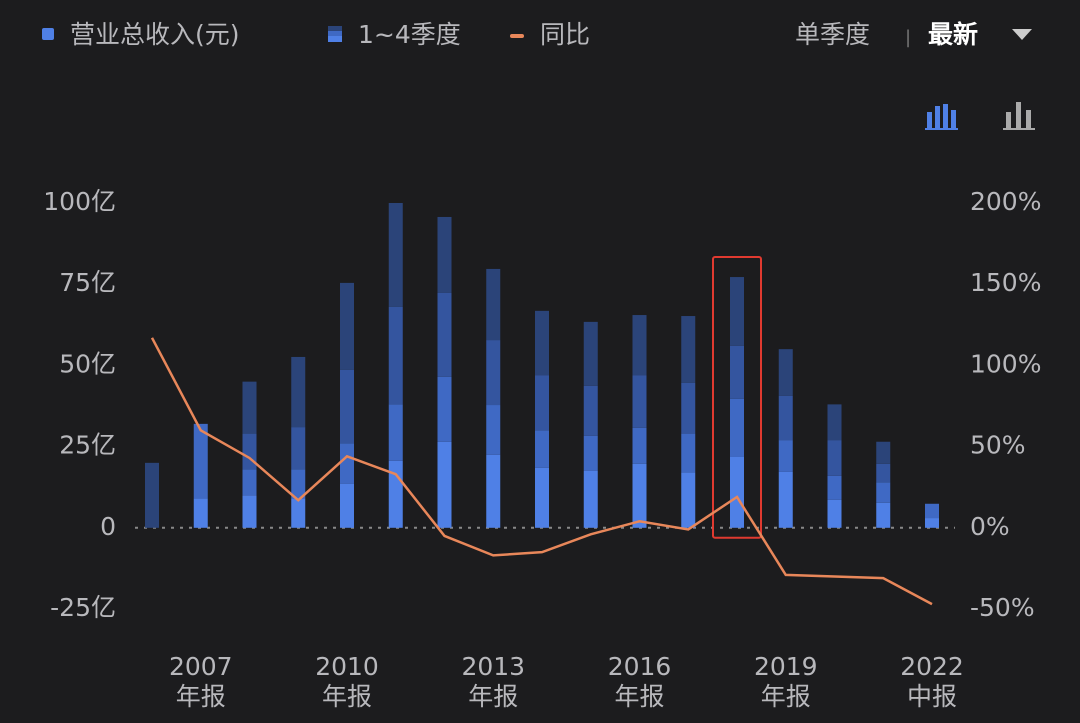 The height and width of the screenshot is (723, 1080). What do you see at coordinates (1002, 607) in the screenshot?
I see `y2-tick-label: -50%` at bounding box center [1002, 607].